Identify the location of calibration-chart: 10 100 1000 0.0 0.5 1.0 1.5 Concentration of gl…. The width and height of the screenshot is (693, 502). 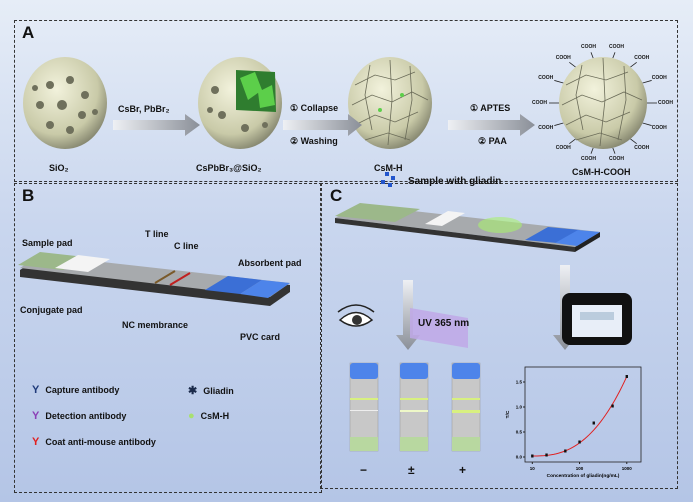
(573, 422).